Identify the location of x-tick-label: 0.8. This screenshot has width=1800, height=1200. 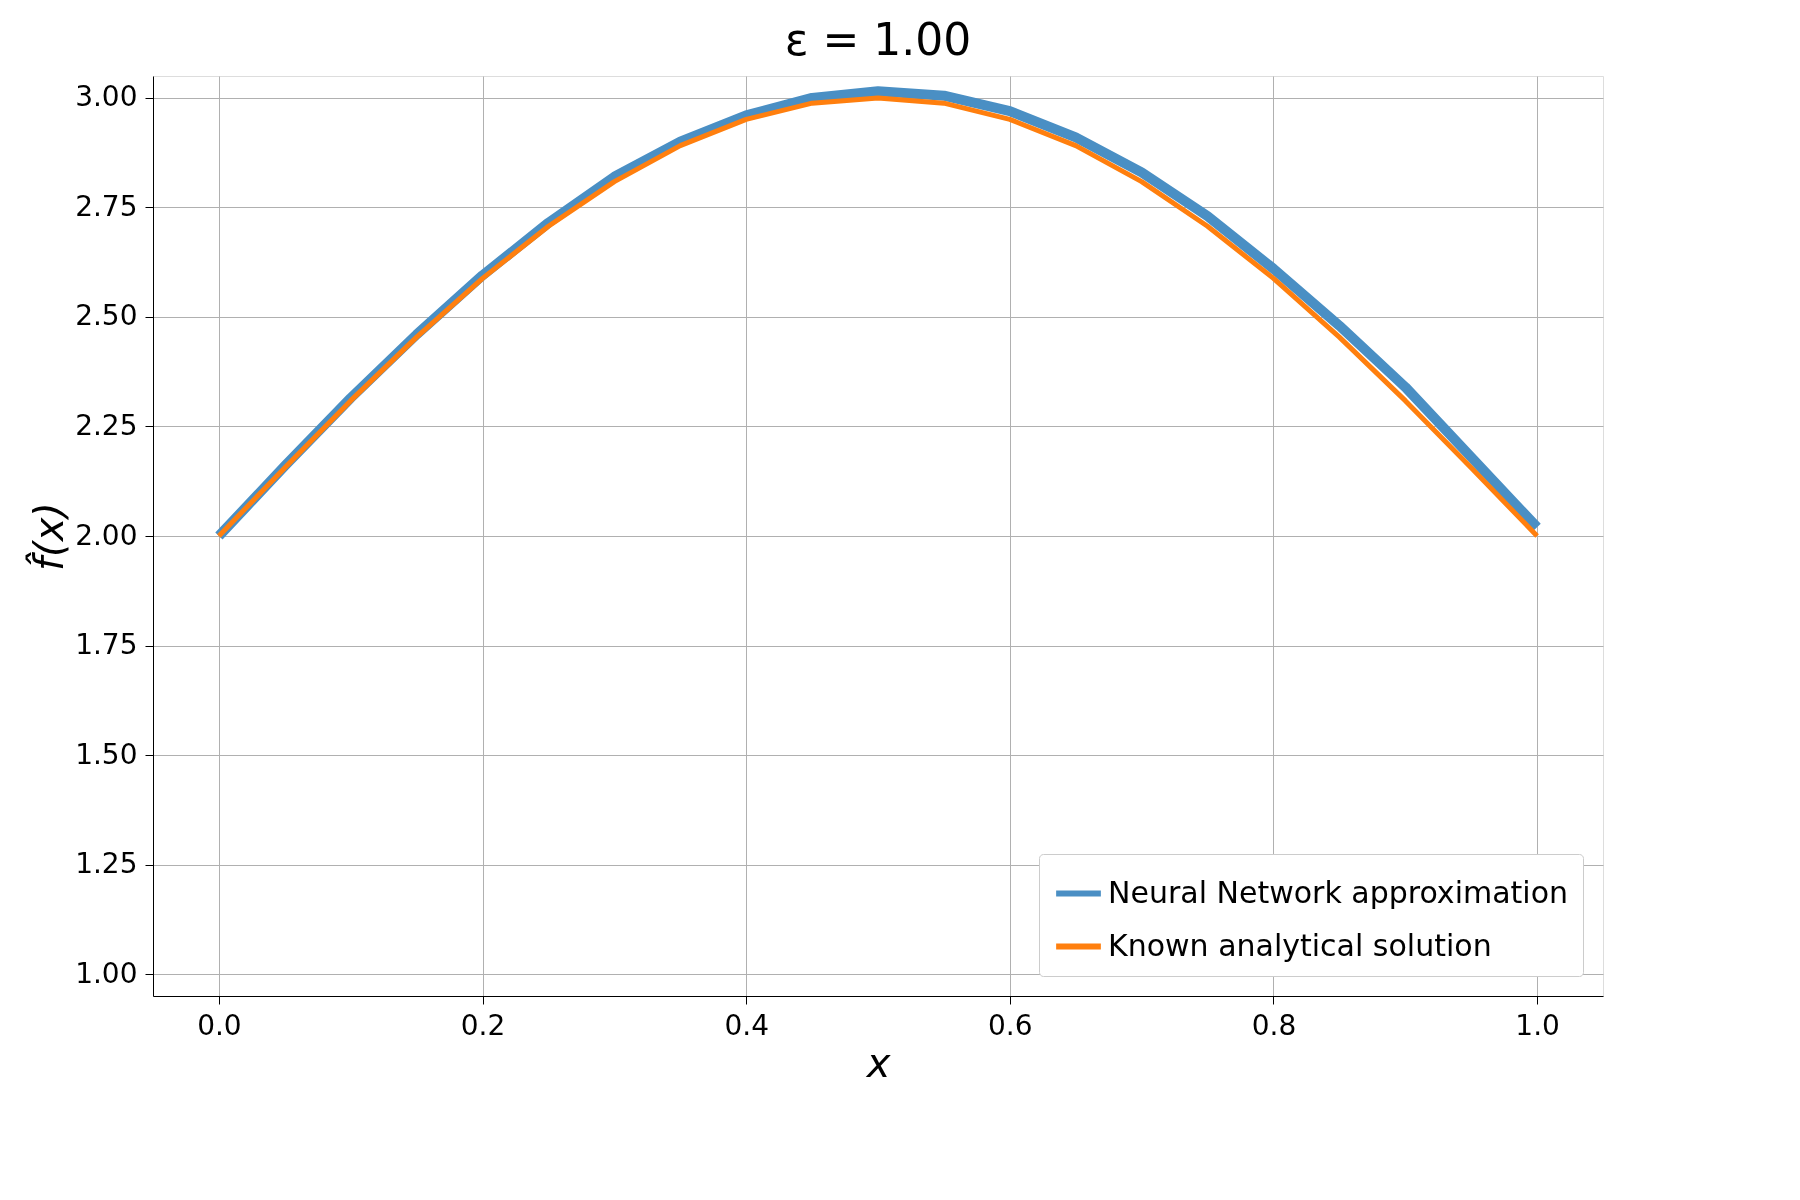
(1274, 1025).